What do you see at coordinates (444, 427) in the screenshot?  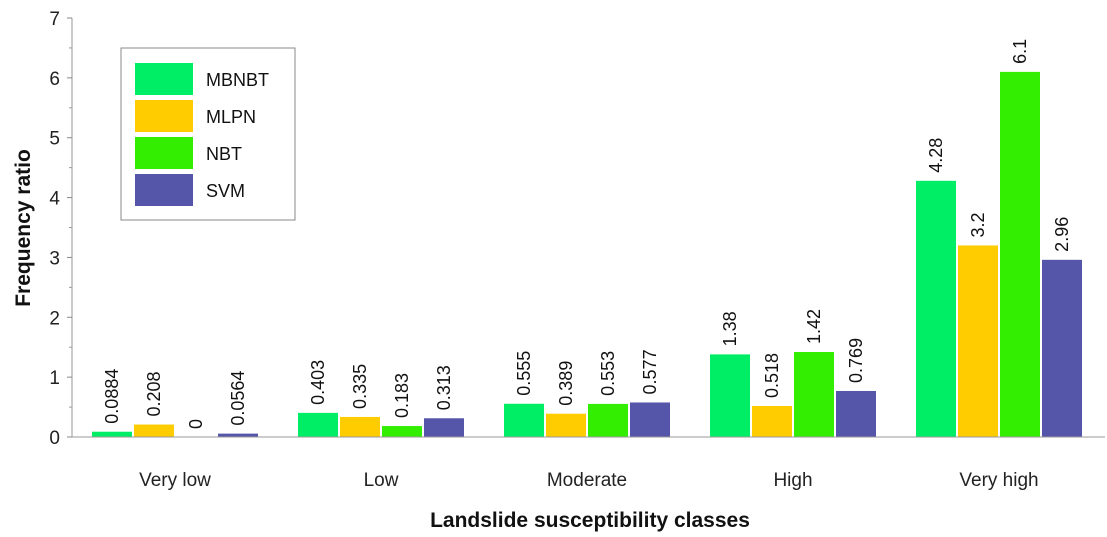 I see `bar-svm-low` at bounding box center [444, 427].